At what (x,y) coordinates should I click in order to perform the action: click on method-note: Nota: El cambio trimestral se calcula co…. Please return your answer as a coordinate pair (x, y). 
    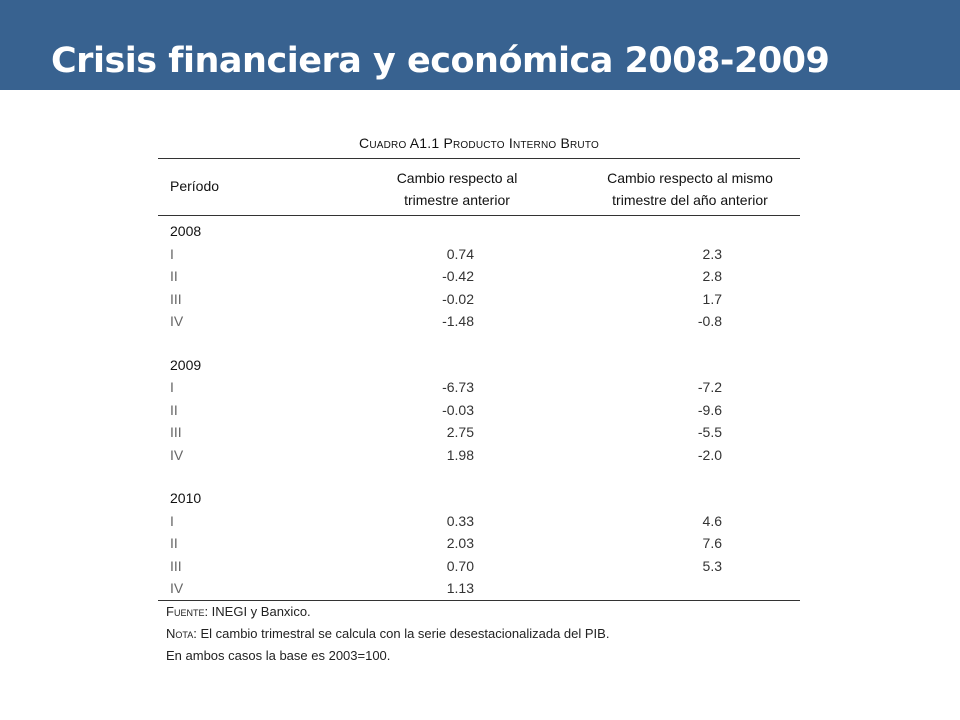
    Looking at the image, I should click on (483, 634).